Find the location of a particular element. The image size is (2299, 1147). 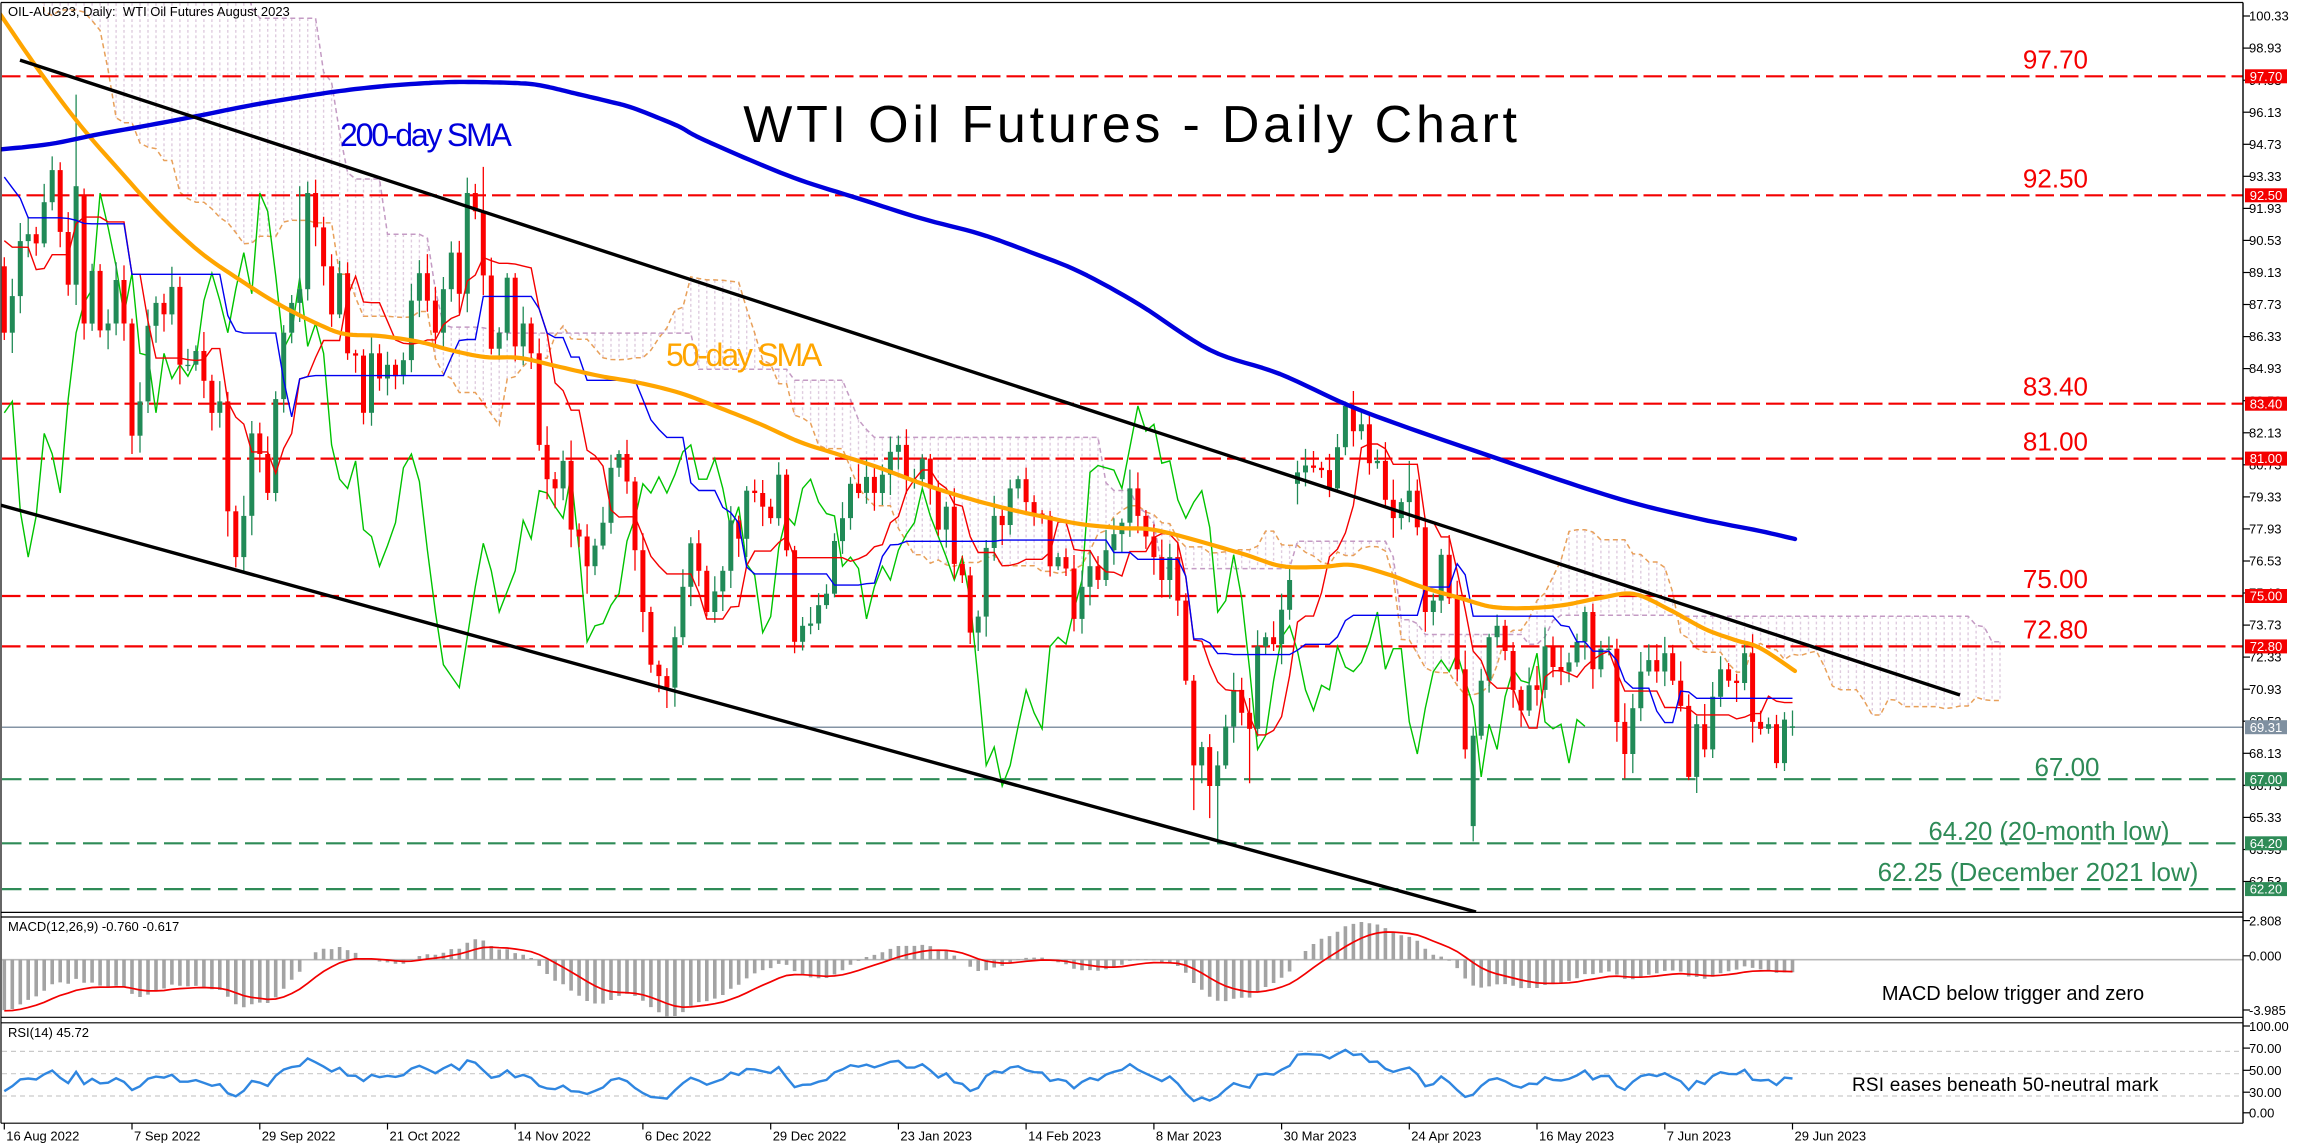

svg-text: 62.25 (December 2021 low) is located at coordinates (2038, 872).